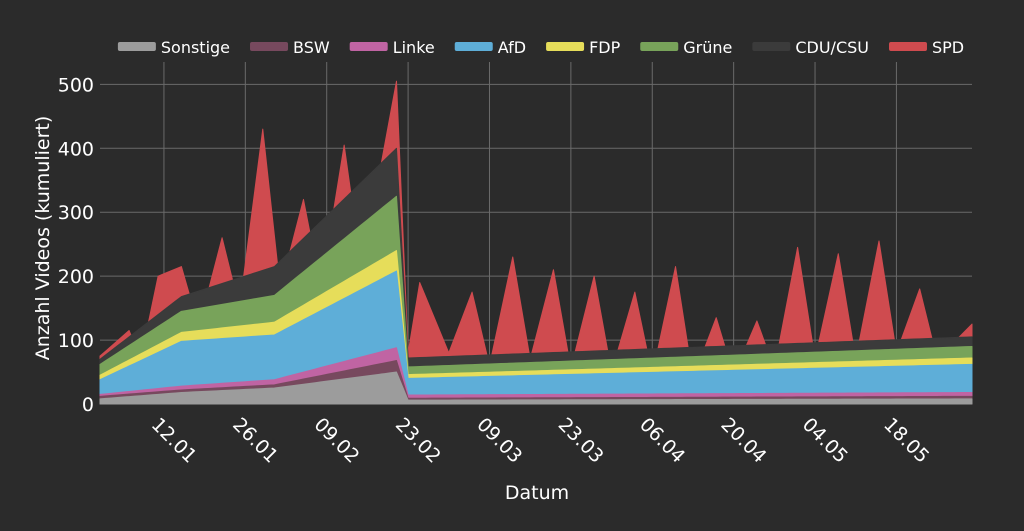 This screenshot has width=1024, height=531. I want to click on legend-item-linke: Linke, so click(392, 47).